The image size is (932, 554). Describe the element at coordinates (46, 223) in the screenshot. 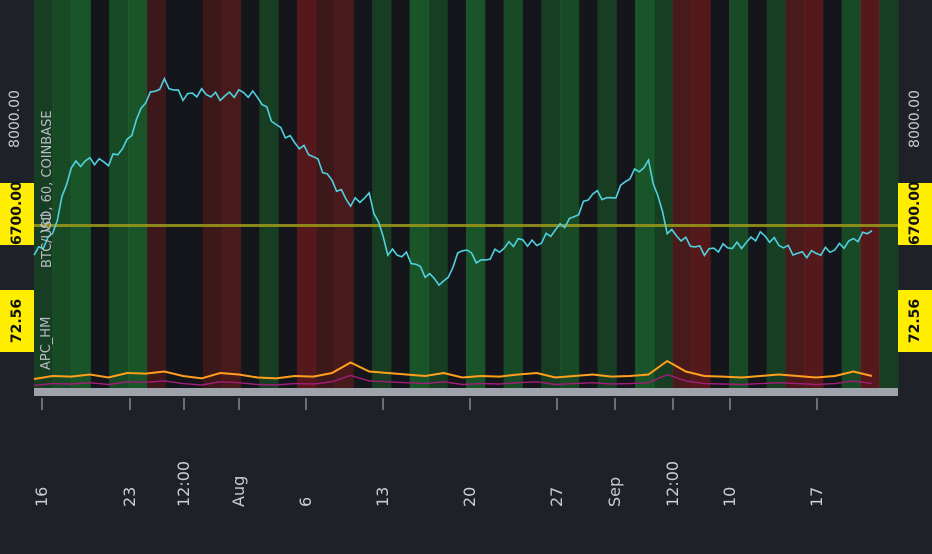

I see `vol-panel-label: Vol` at that location.